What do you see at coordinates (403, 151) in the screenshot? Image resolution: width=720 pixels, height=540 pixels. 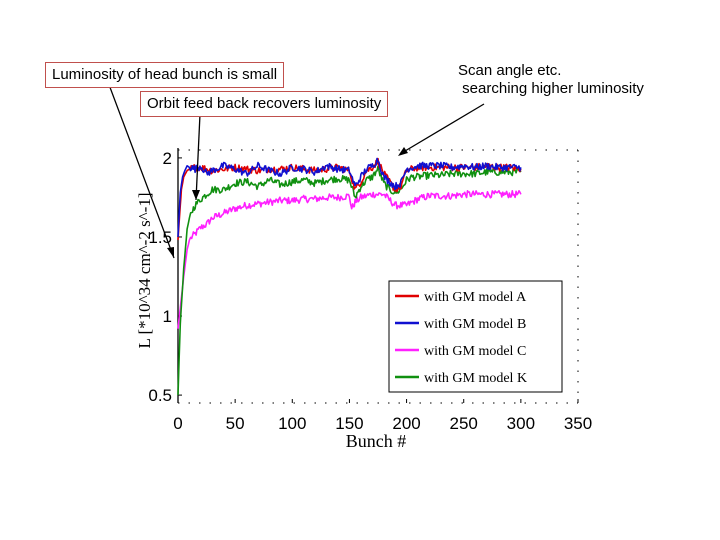 I see `scan-arrowhead` at bounding box center [403, 151].